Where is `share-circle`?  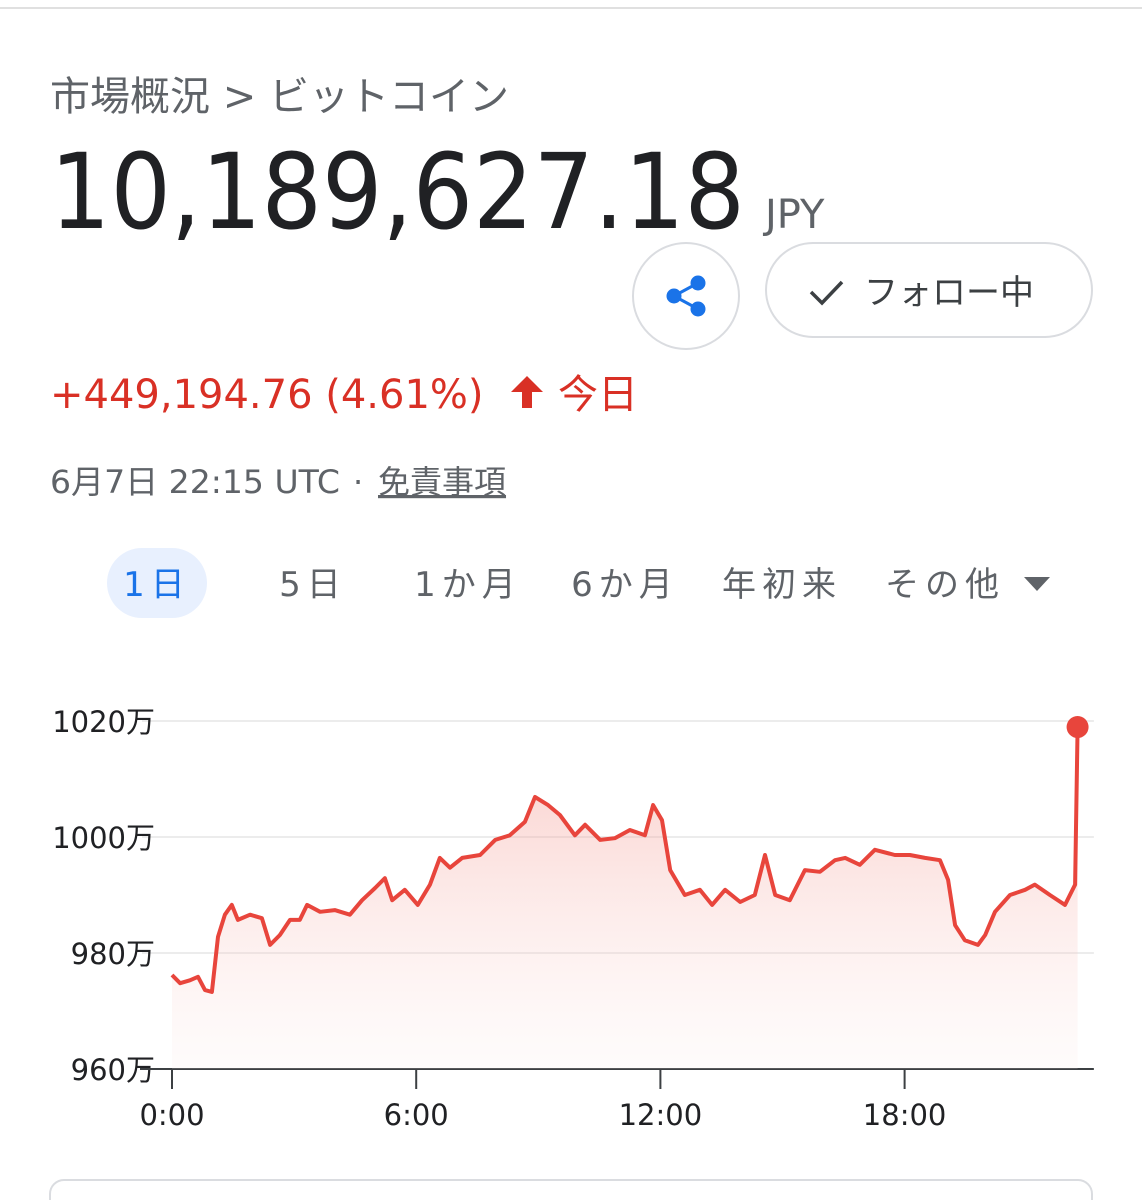 share-circle is located at coordinates (686, 296).